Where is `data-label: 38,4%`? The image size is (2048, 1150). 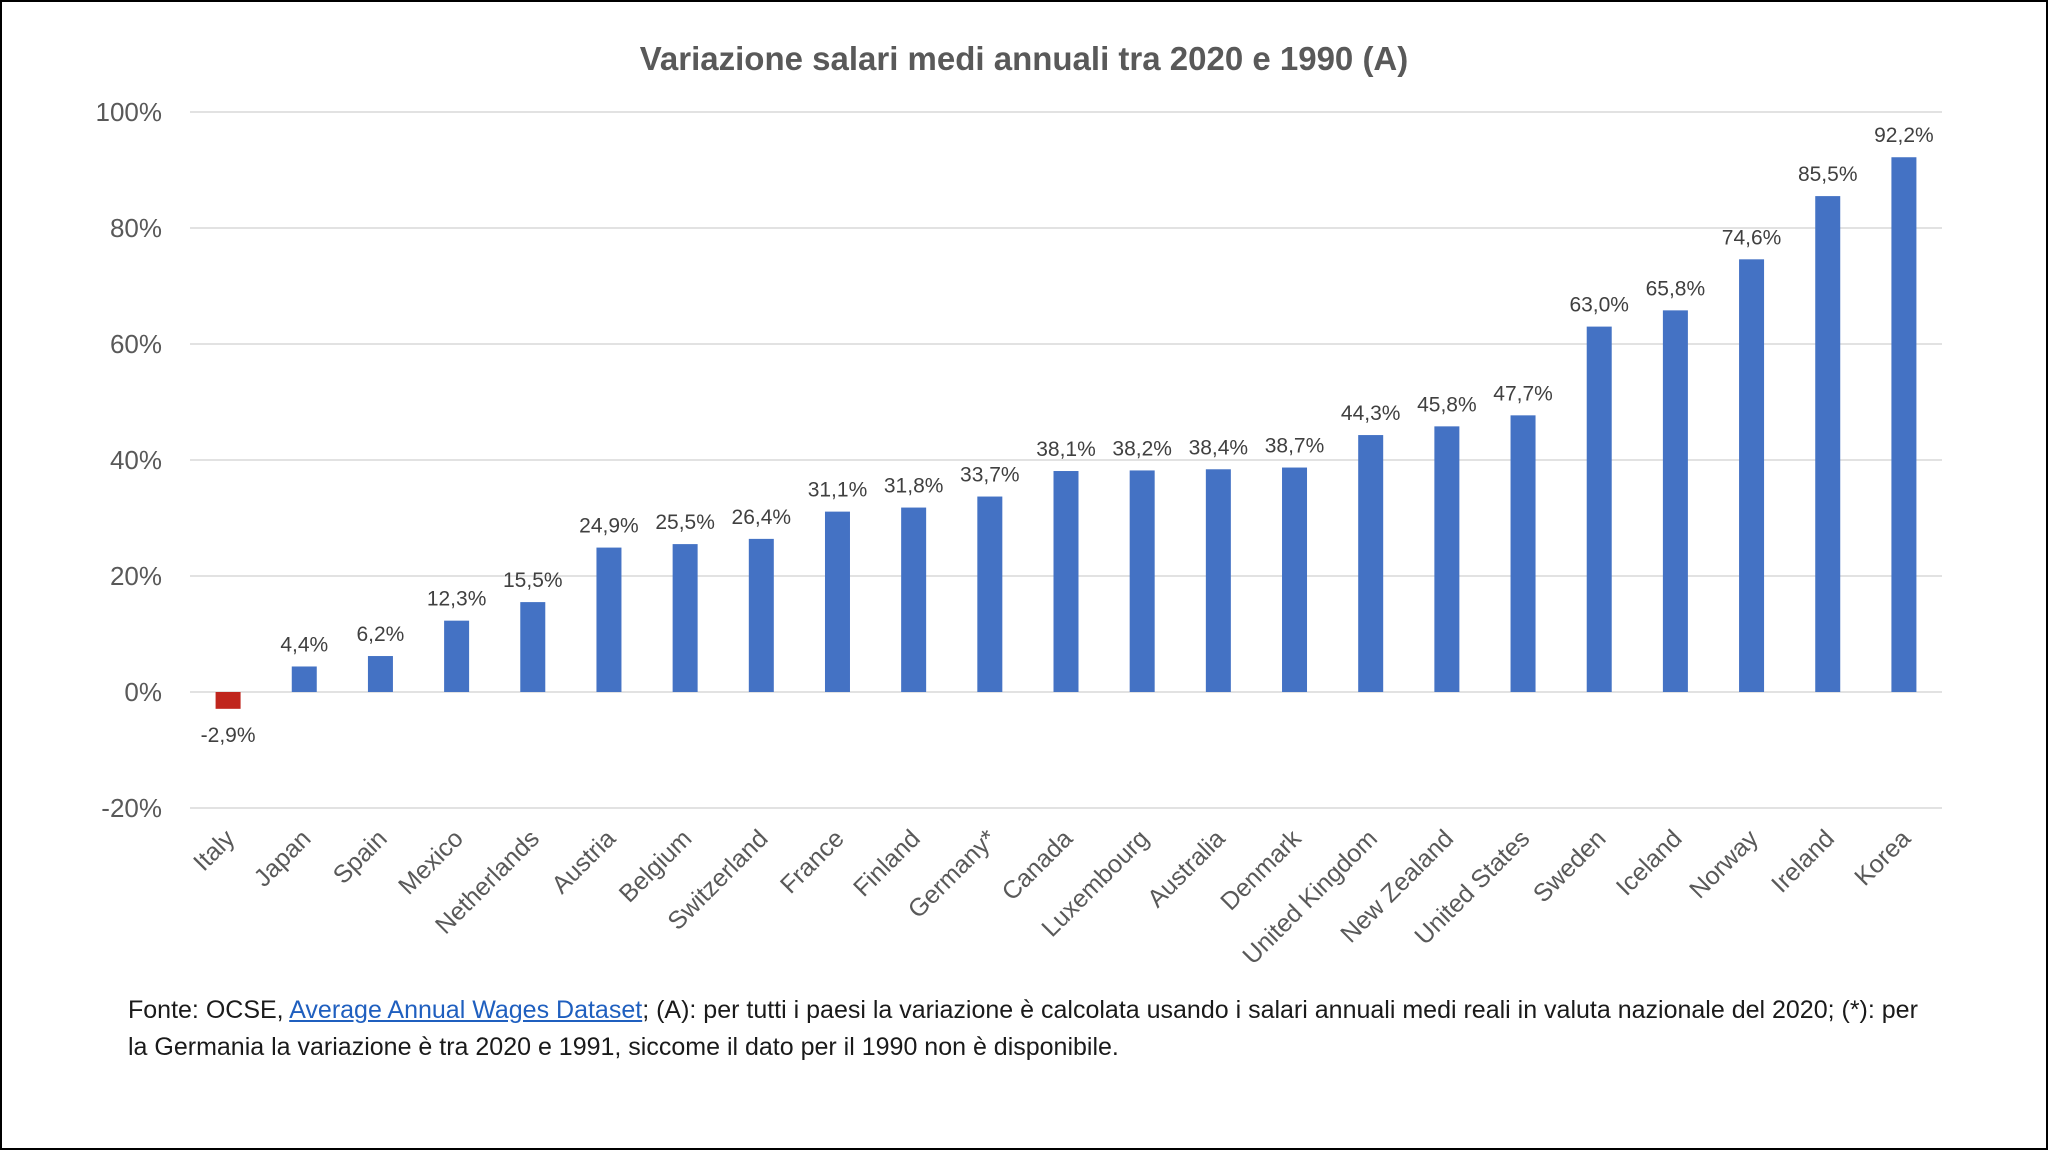 data-label: 38,4% is located at coordinates (1219, 447).